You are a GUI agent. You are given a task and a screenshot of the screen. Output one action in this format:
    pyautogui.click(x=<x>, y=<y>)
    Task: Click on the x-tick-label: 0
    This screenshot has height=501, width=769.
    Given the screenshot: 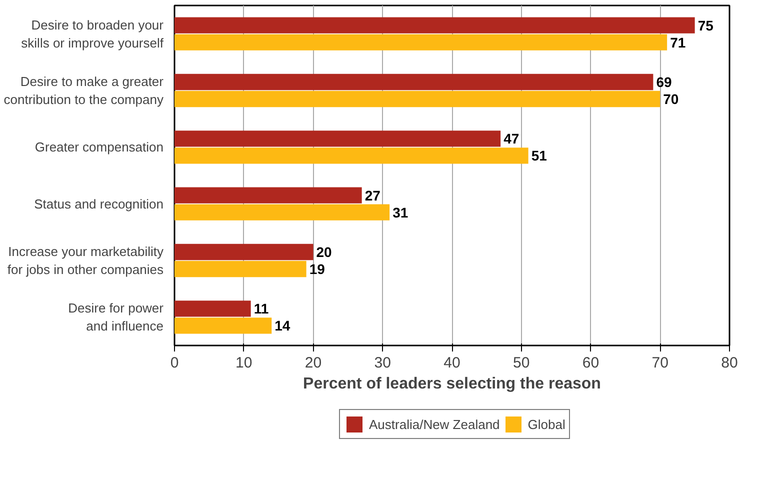 What is the action you would take?
    pyautogui.click(x=174, y=363)
    